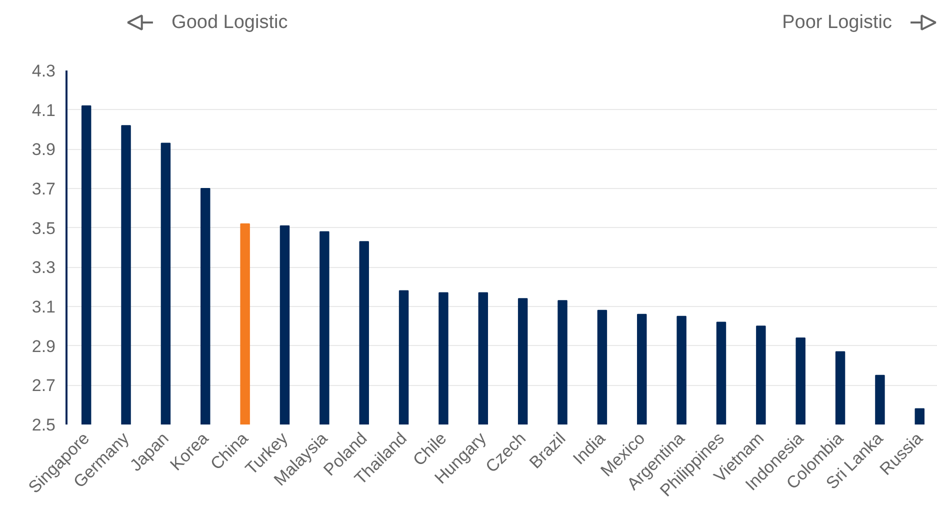  Describe the element at coordinates (44, 386) in the screenshot. I see `y-tick-label: 2.7` at that location.